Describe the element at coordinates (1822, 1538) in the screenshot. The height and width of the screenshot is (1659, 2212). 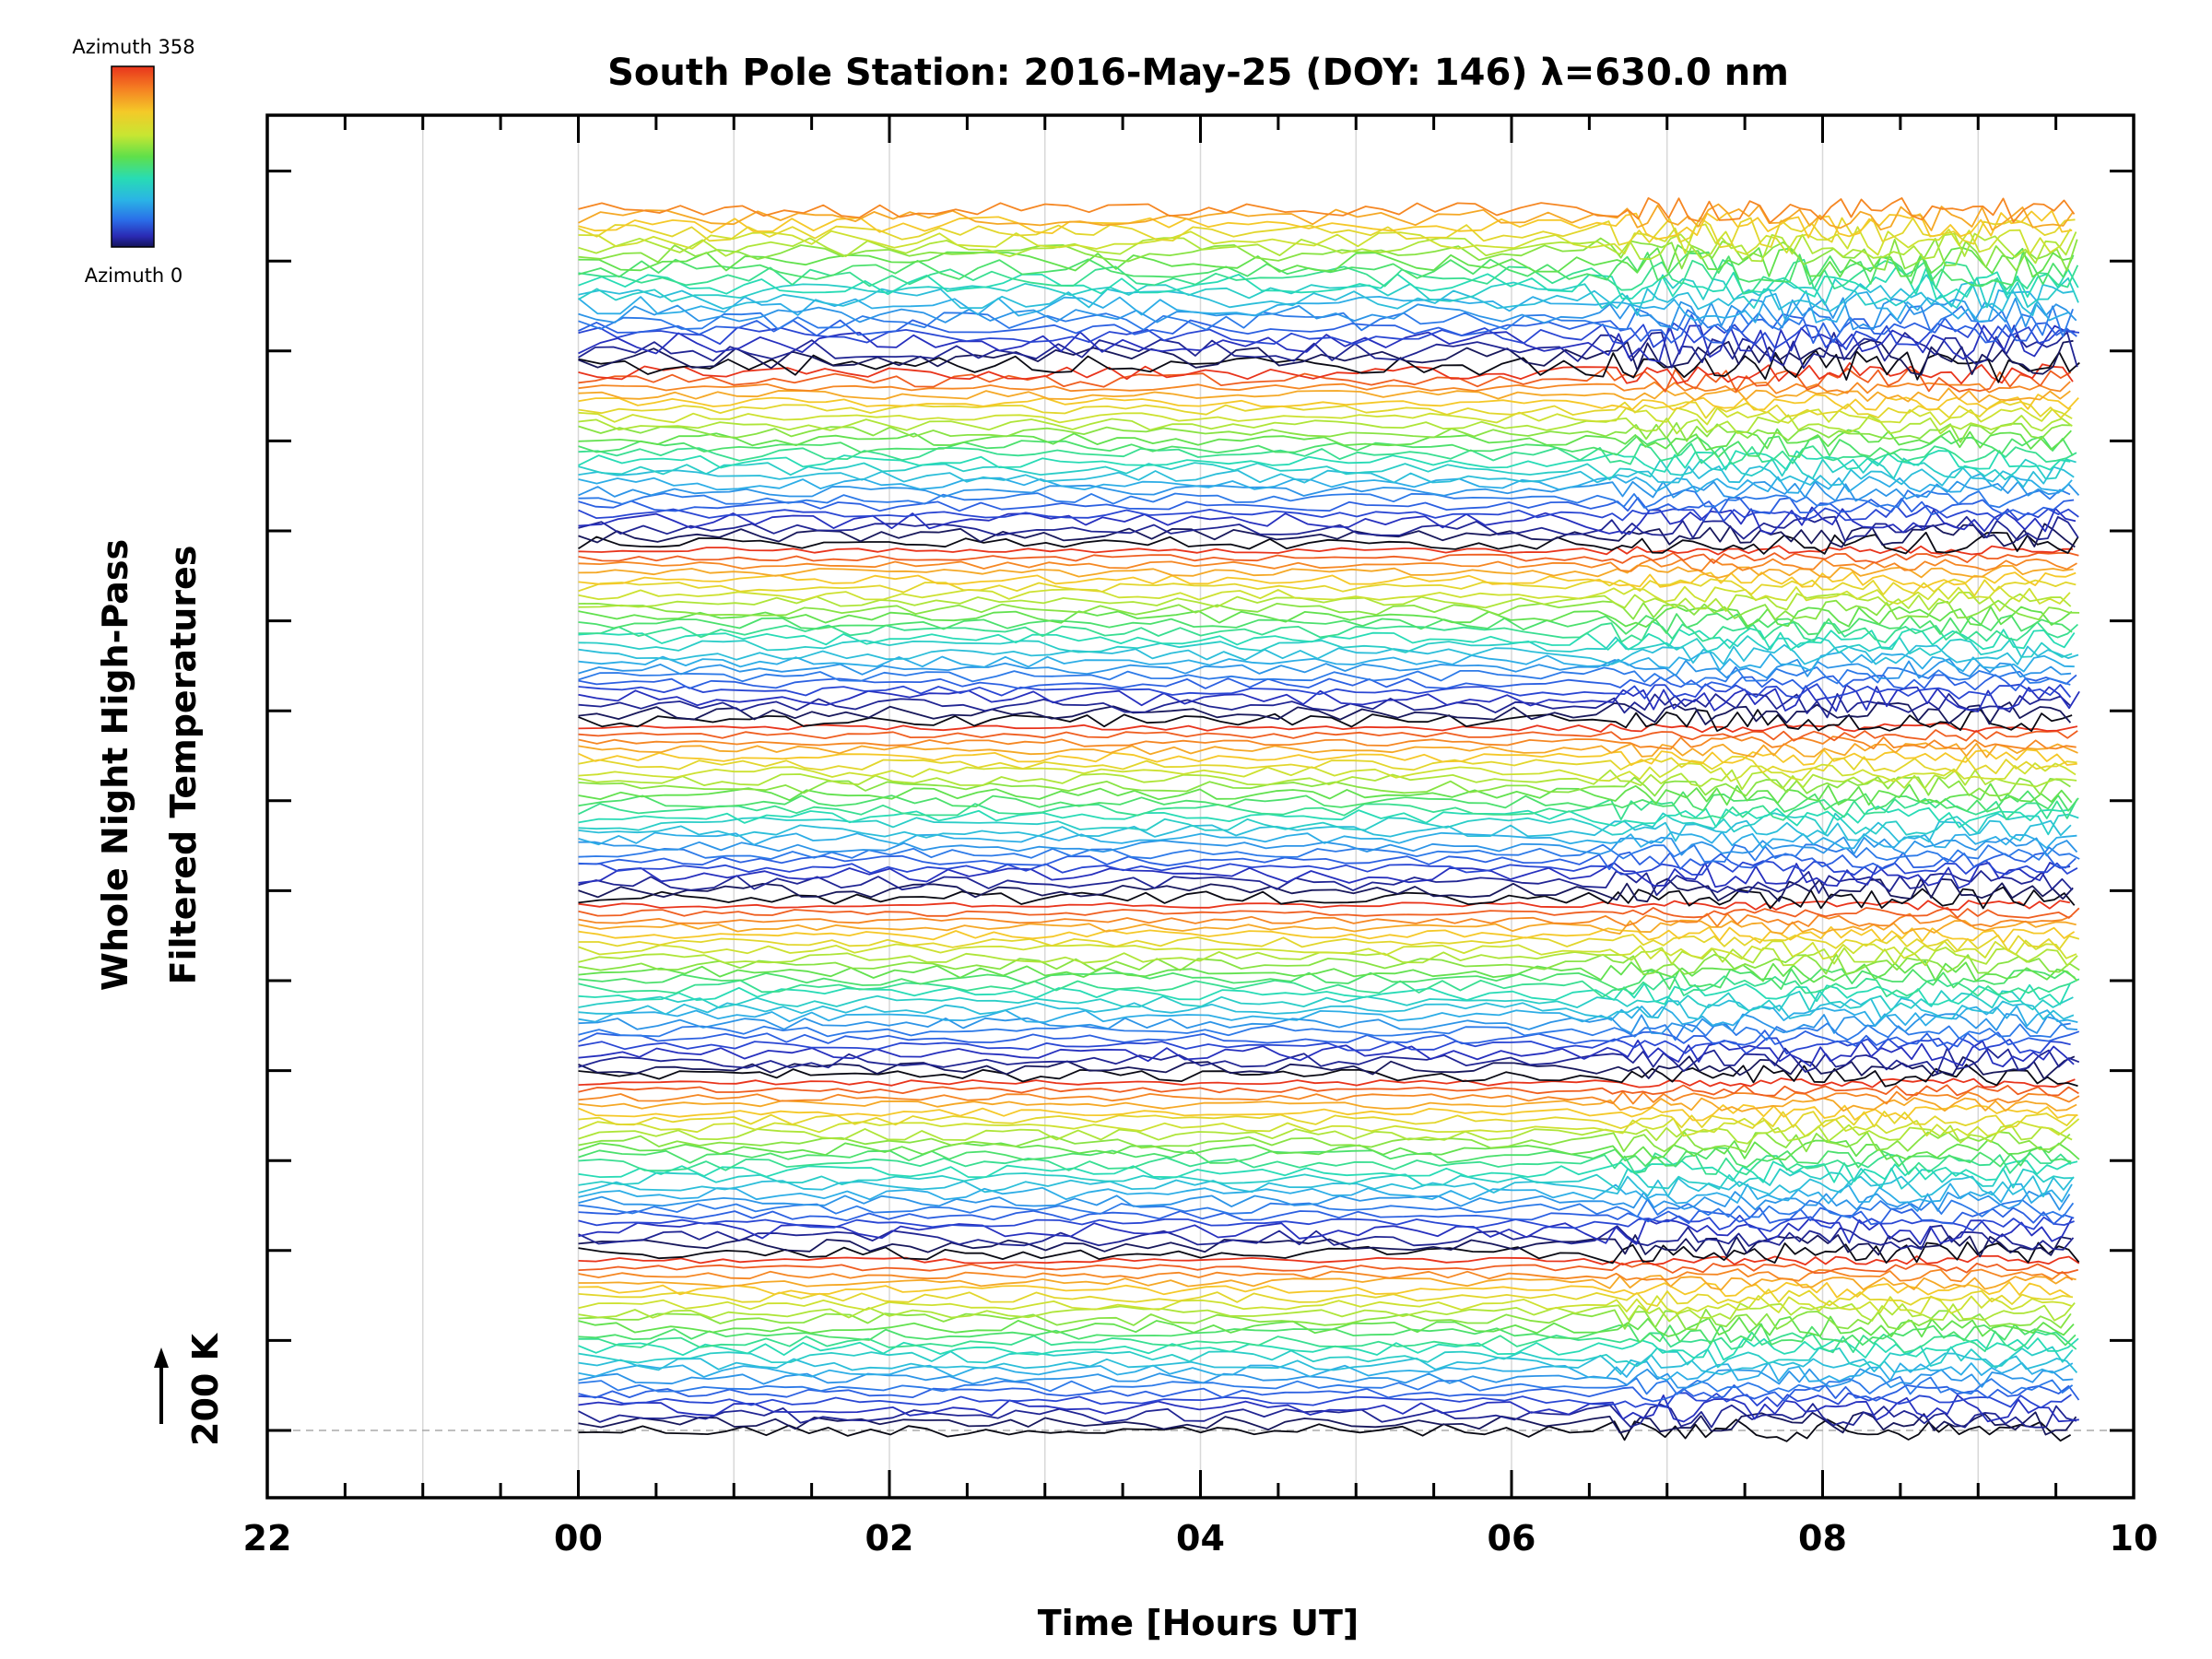
I see `x-tick-label-5: 08` at that location.